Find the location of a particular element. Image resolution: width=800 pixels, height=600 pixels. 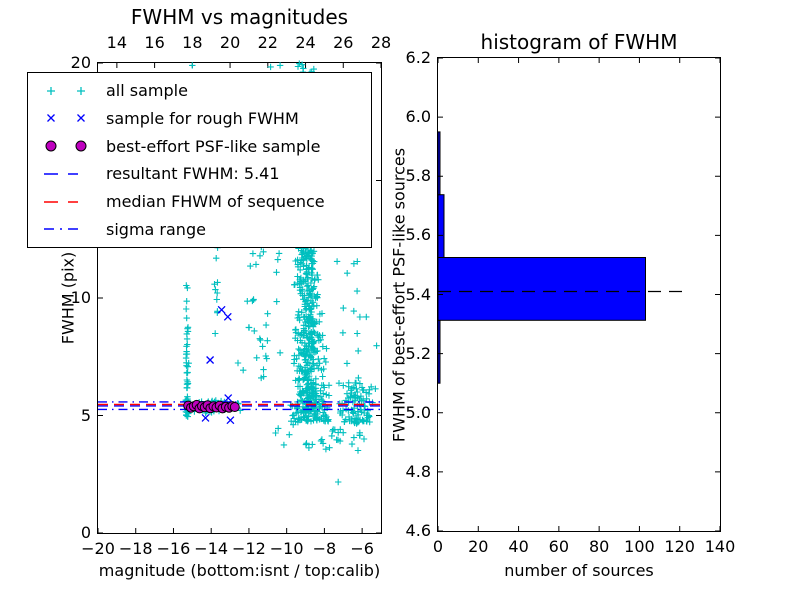

left-y-tick-label: 10 is located at coordinates (80, 297).